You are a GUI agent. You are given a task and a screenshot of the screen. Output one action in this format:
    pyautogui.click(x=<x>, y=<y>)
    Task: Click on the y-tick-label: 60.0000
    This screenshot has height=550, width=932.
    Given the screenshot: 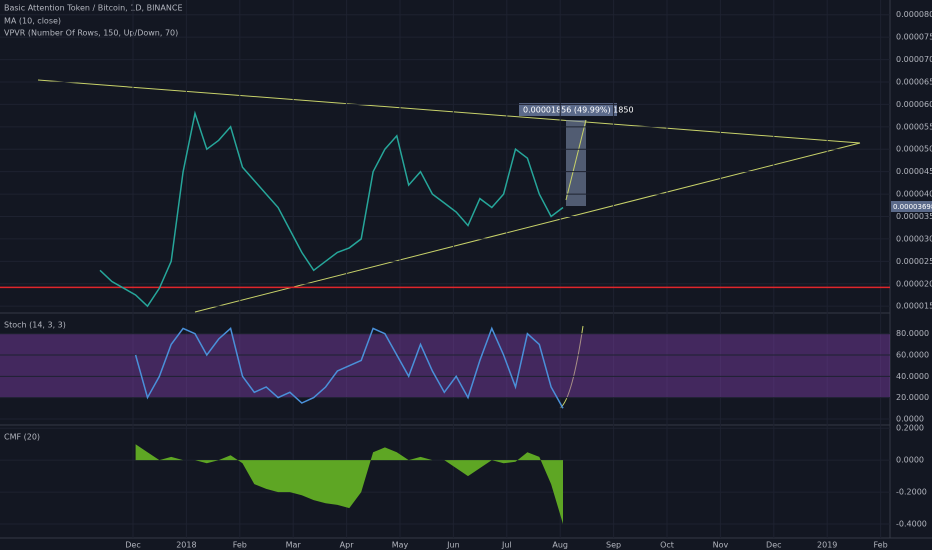 What is the action you would take?
    pyautogui.click(x=912, y=355)
    